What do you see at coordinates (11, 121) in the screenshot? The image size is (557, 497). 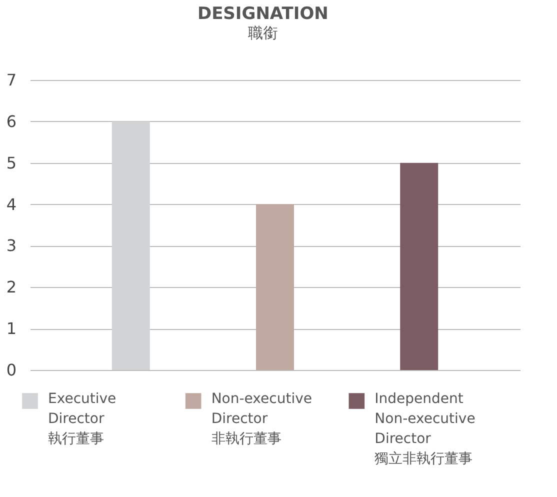 I see `y-tick-label: 6` at bounding box center [11, 121].